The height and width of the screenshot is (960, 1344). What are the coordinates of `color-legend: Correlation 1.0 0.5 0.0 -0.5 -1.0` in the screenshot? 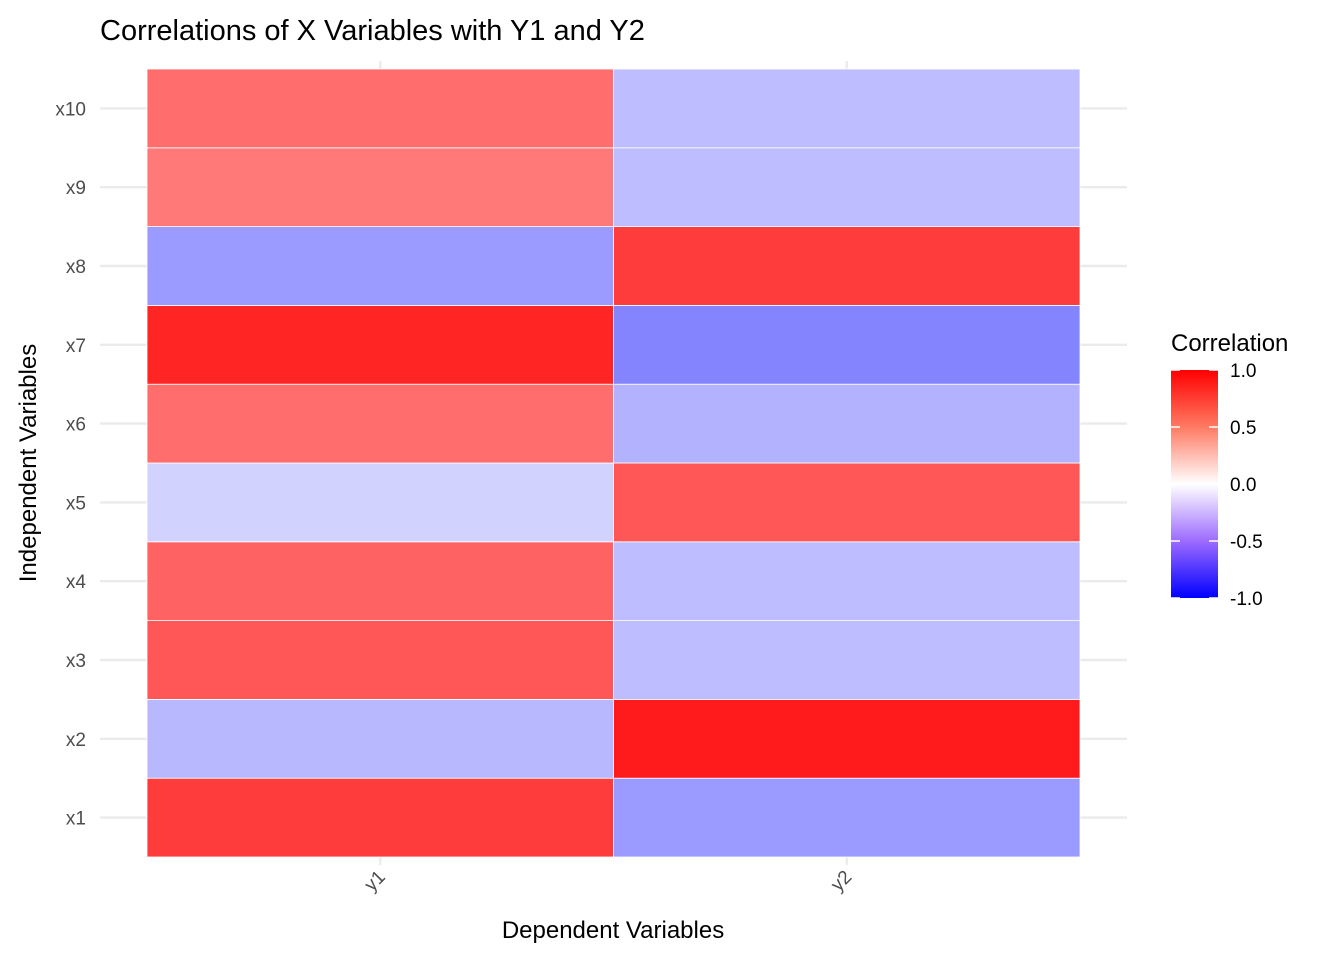 It's located at (1229, 470).